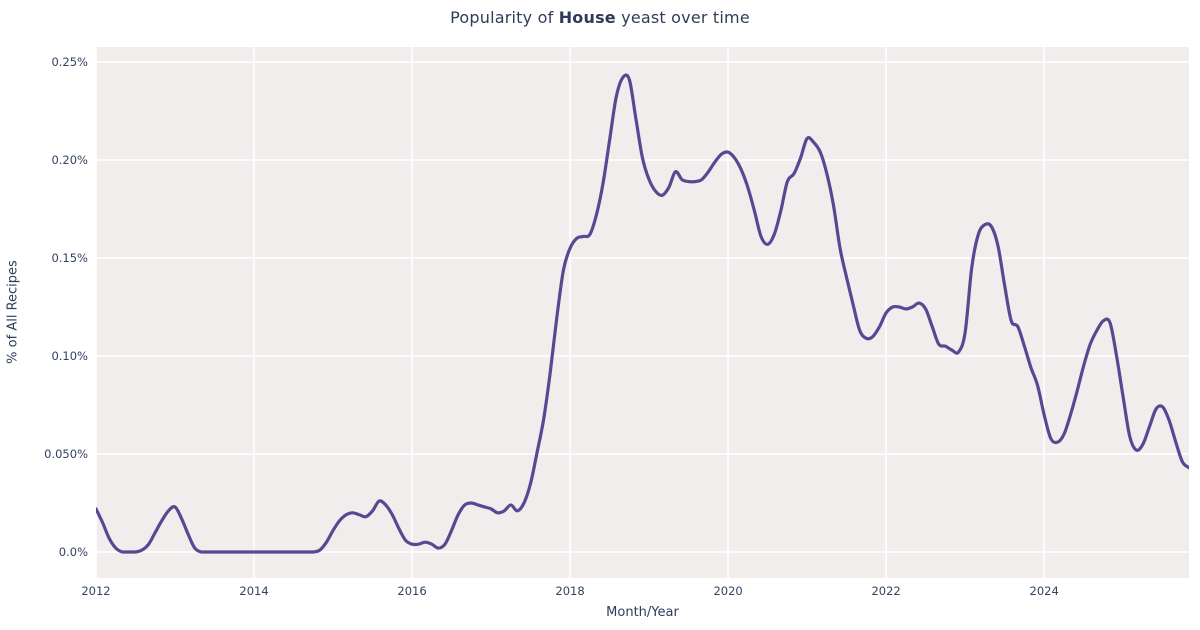 This screenshot has width=1200, height=630. I want to click on x-axis-title: Month/Year, so click(642, 612).